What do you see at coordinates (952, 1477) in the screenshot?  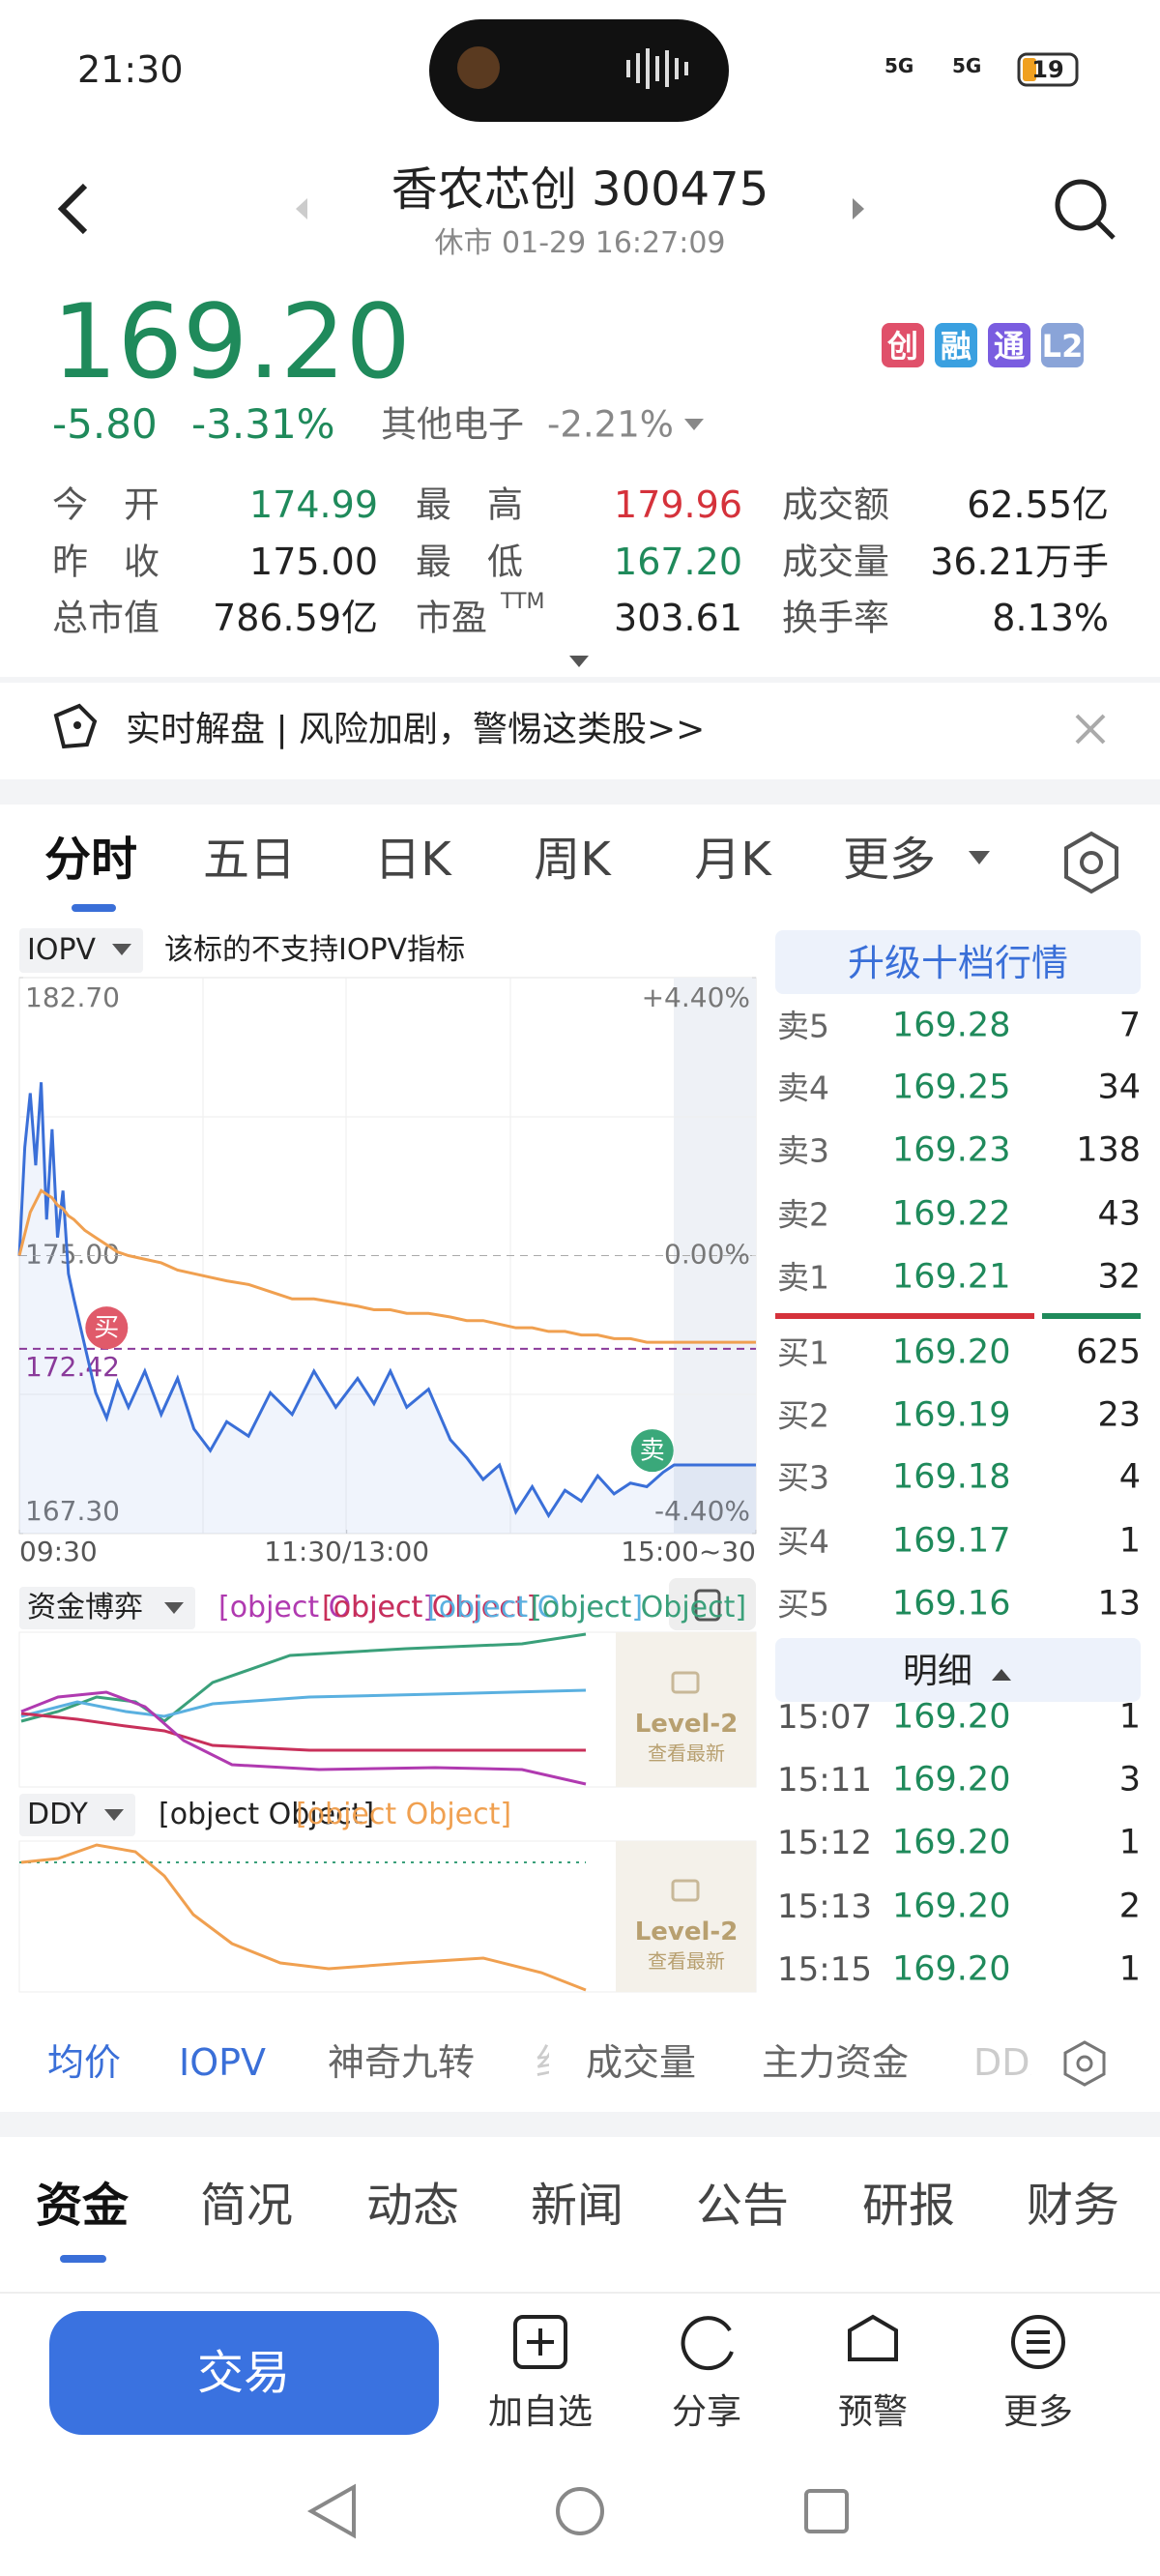 I see `book-price: 169.18` at bounding box center [952, 1477].